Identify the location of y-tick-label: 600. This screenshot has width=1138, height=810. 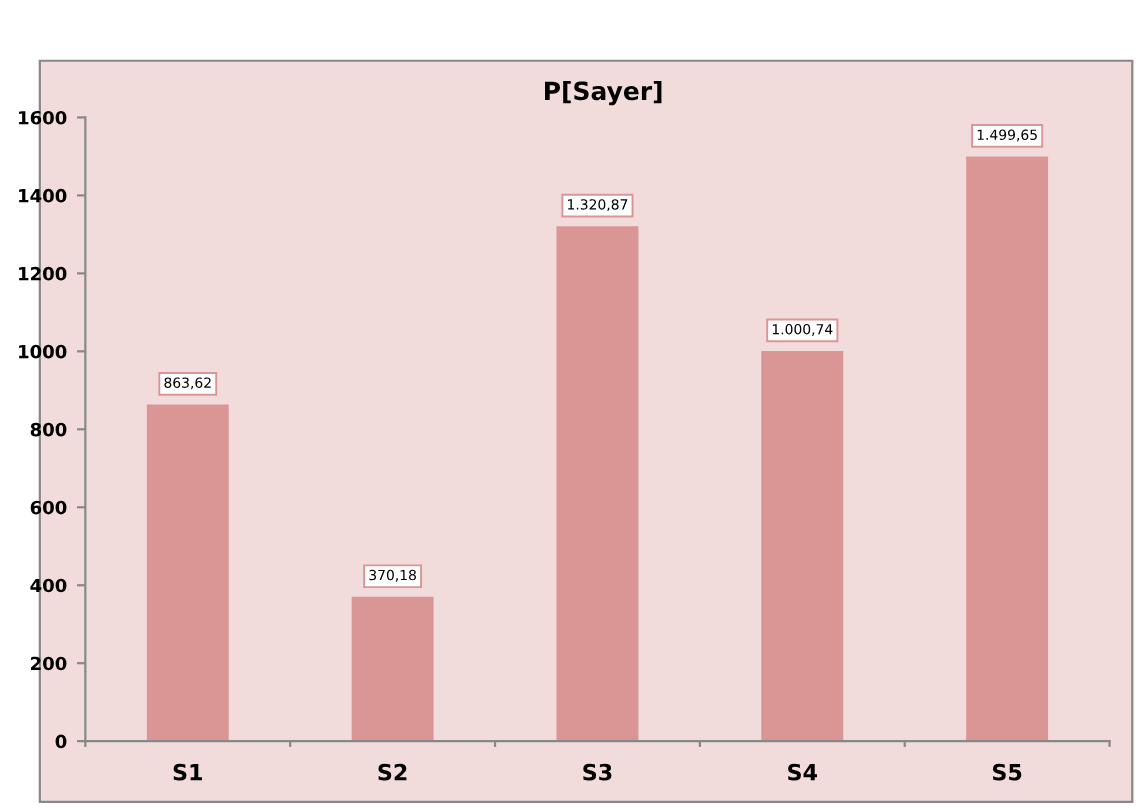
(48, 507).